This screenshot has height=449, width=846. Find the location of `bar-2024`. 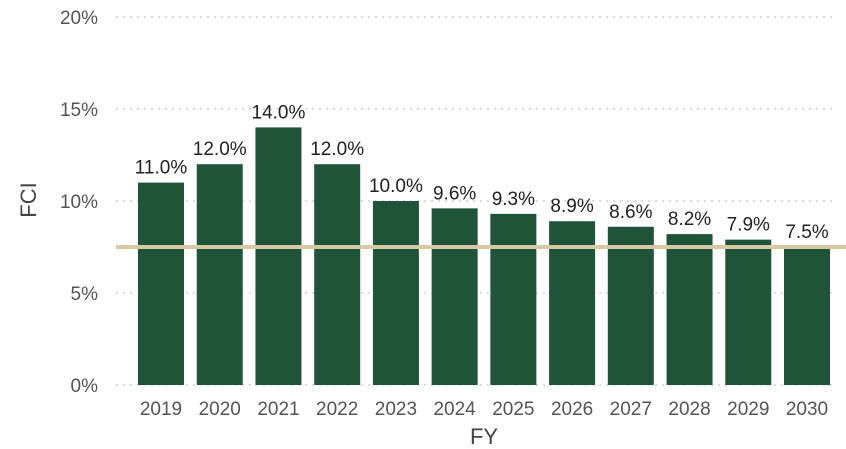

bar-2024 is located at coordinates (454, 296).